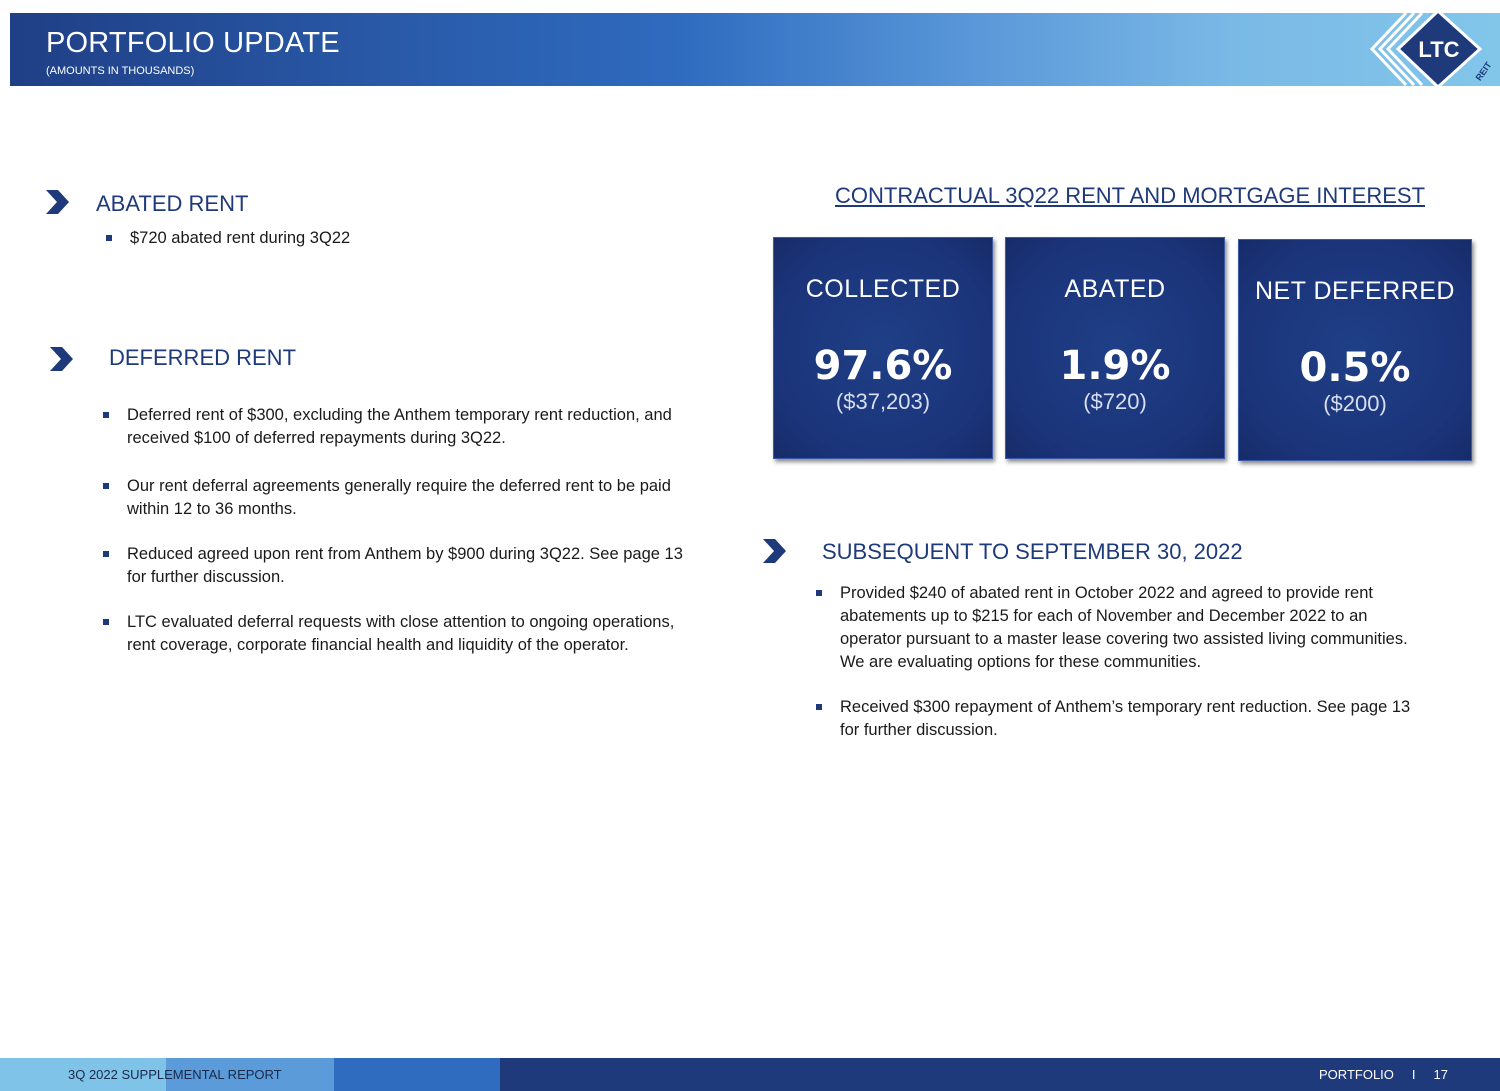 The height and width of the screenshot is (1091, 1500). I want to click on card-amount: ($37,203), so click(883, 401).